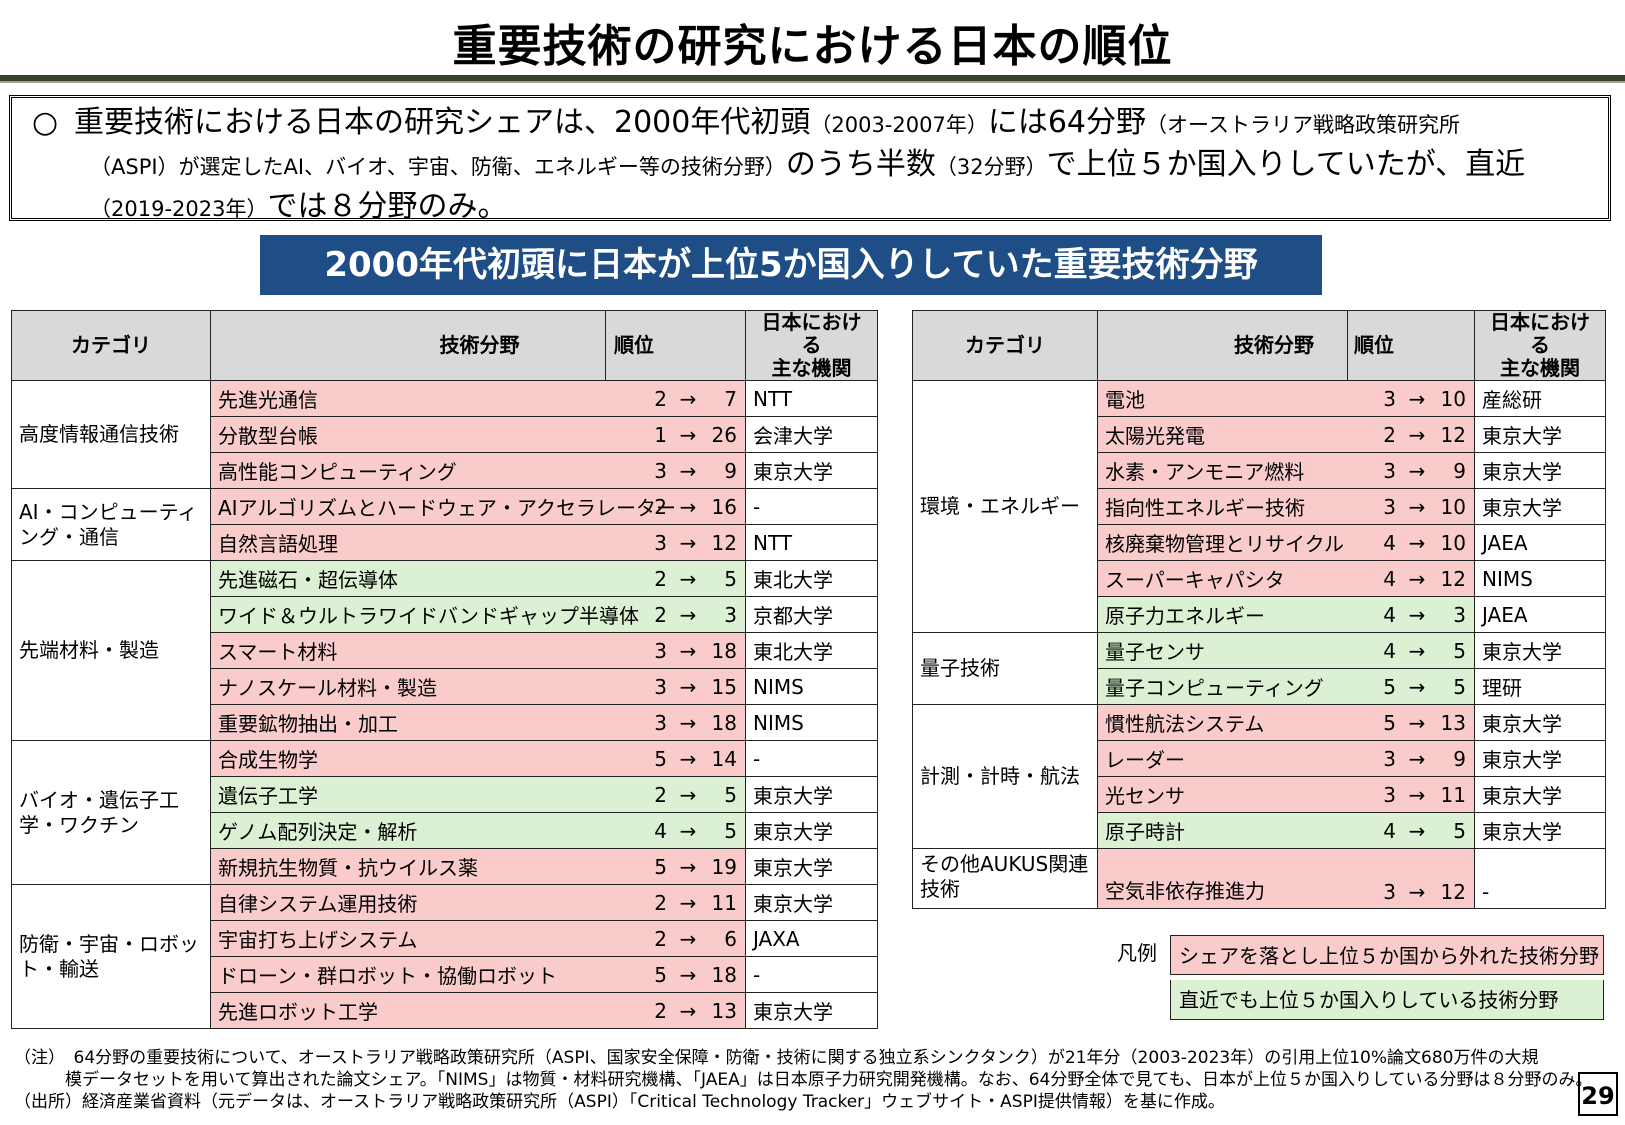  I want to click on org-cell: JAXA, so click(811, 938).